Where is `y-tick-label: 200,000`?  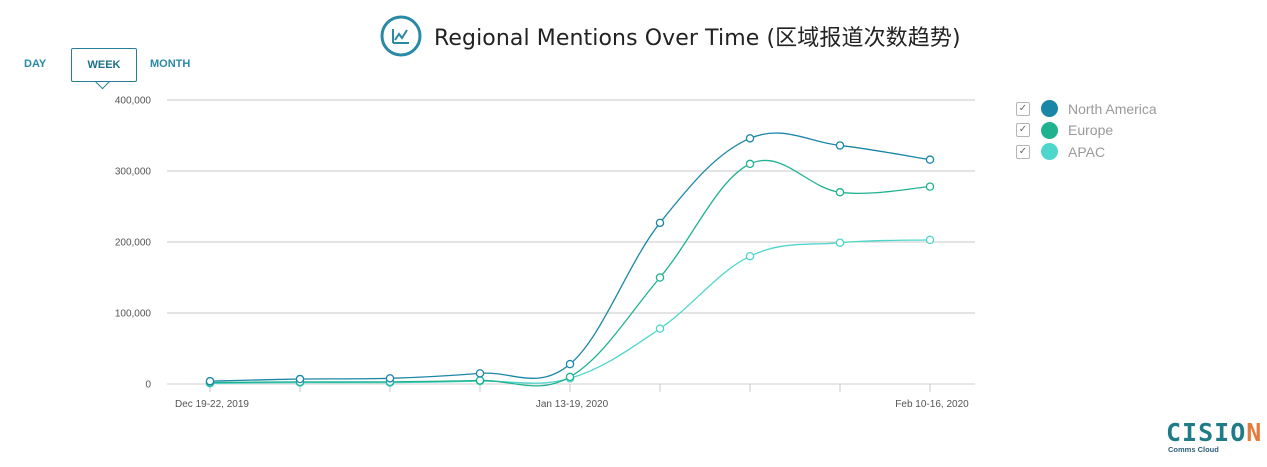 y-tick-label: 200,000 is located at coordinates (133, 243).